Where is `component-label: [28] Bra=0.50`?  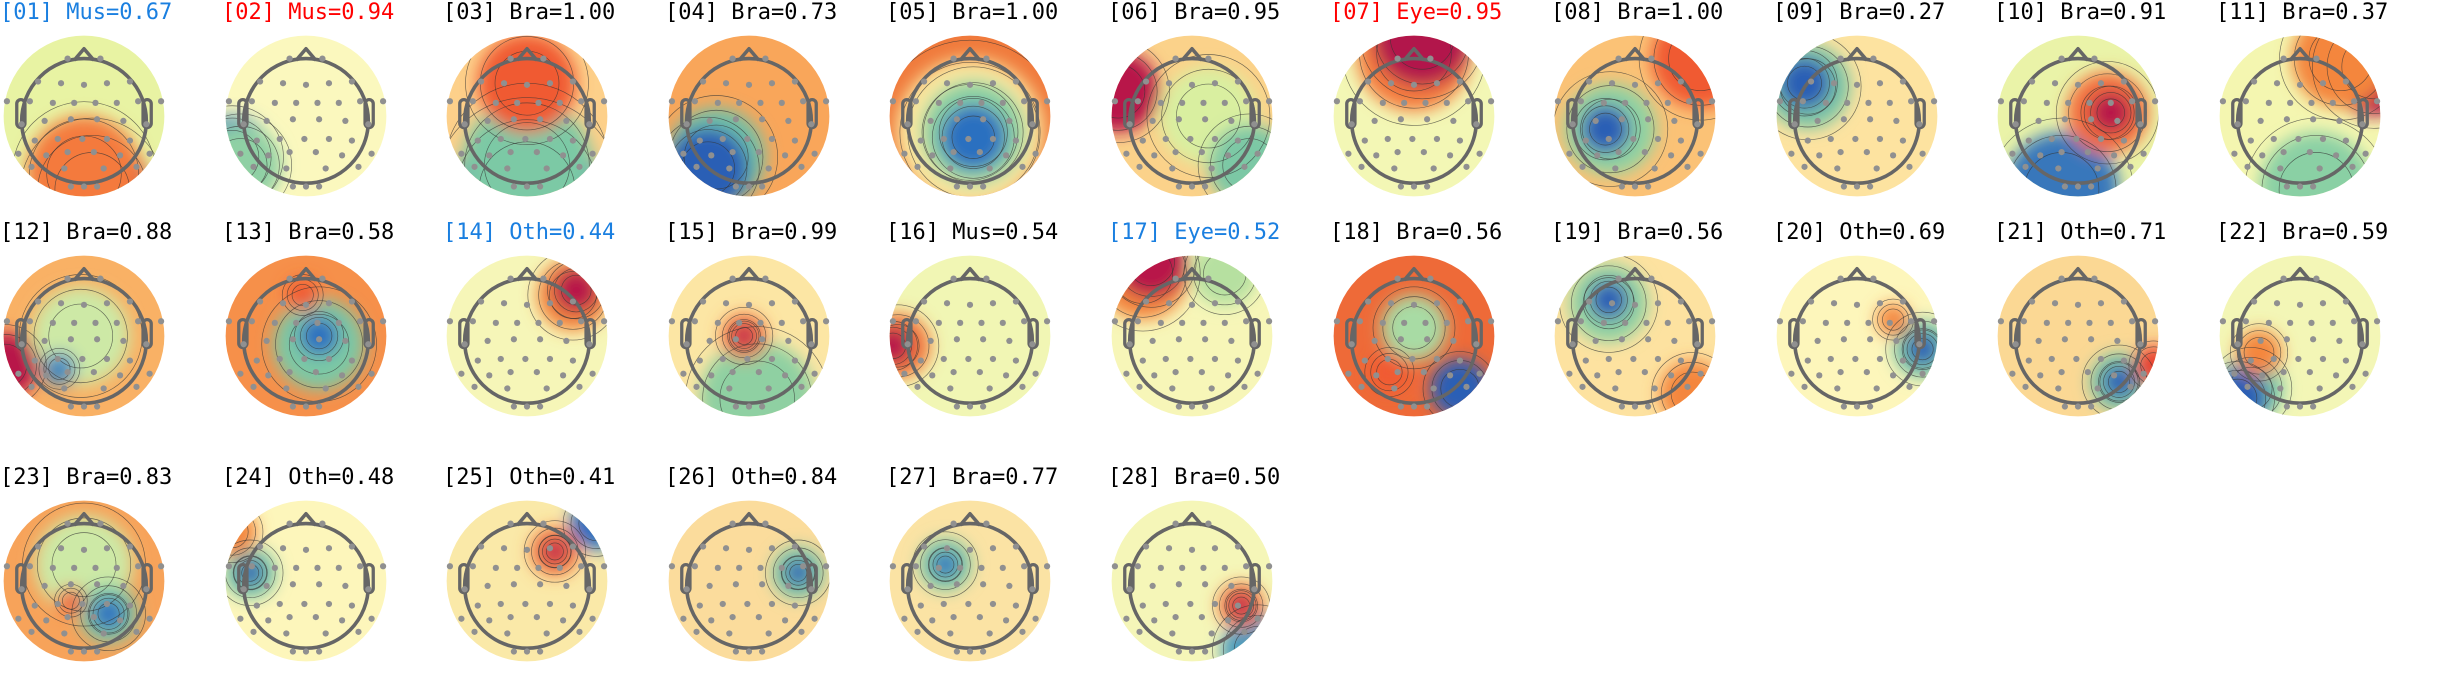 component-label: [28] Bra=0.50 is located at coordinates (1194, 477).